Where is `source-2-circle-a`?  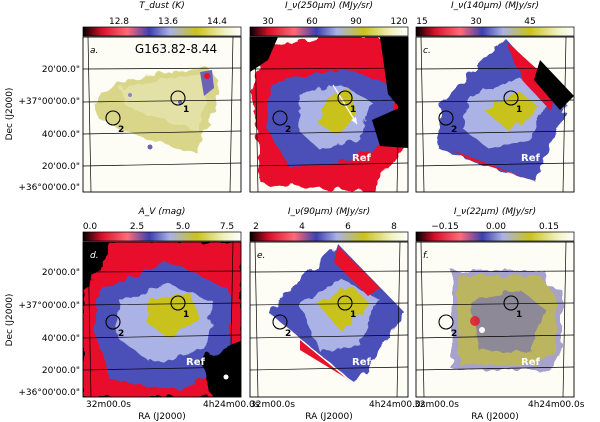
source-2-circle-a is located at coordinates (113, 118).